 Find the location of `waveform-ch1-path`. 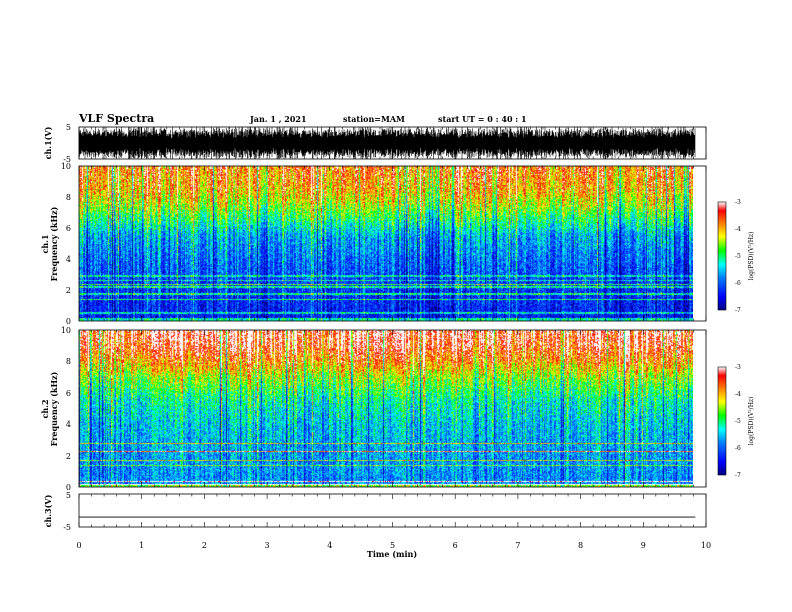

waveform-ch1-path is located at coordinates (387, 143).